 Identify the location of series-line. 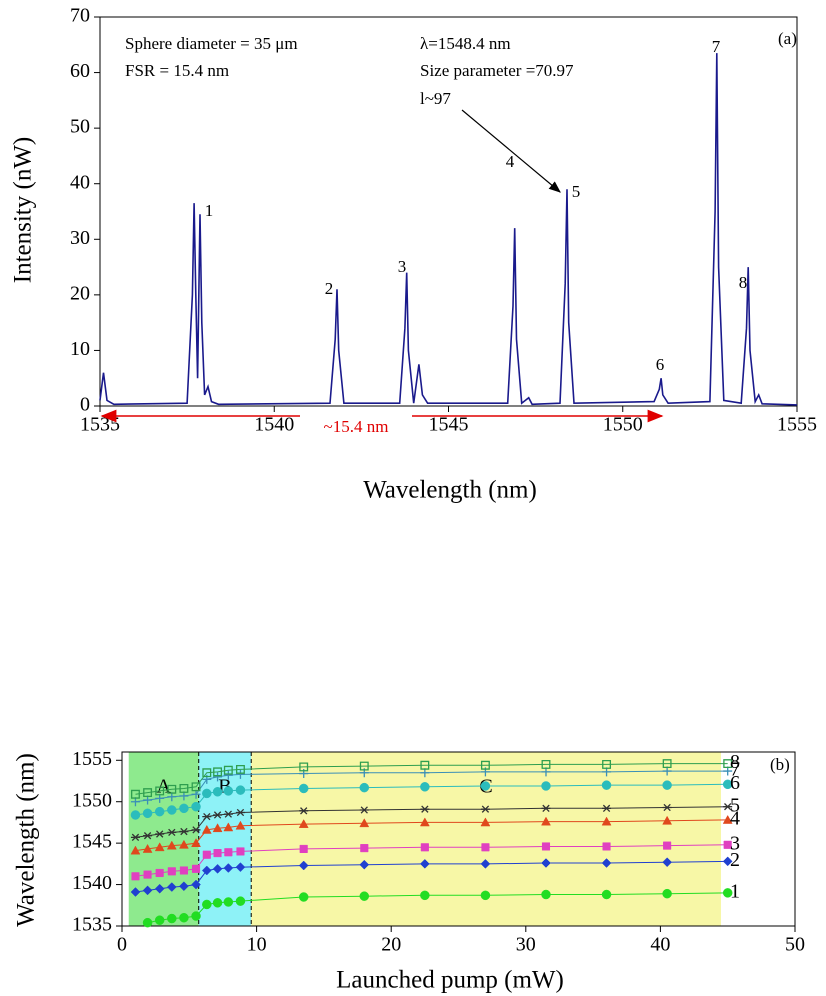
(431, 779).